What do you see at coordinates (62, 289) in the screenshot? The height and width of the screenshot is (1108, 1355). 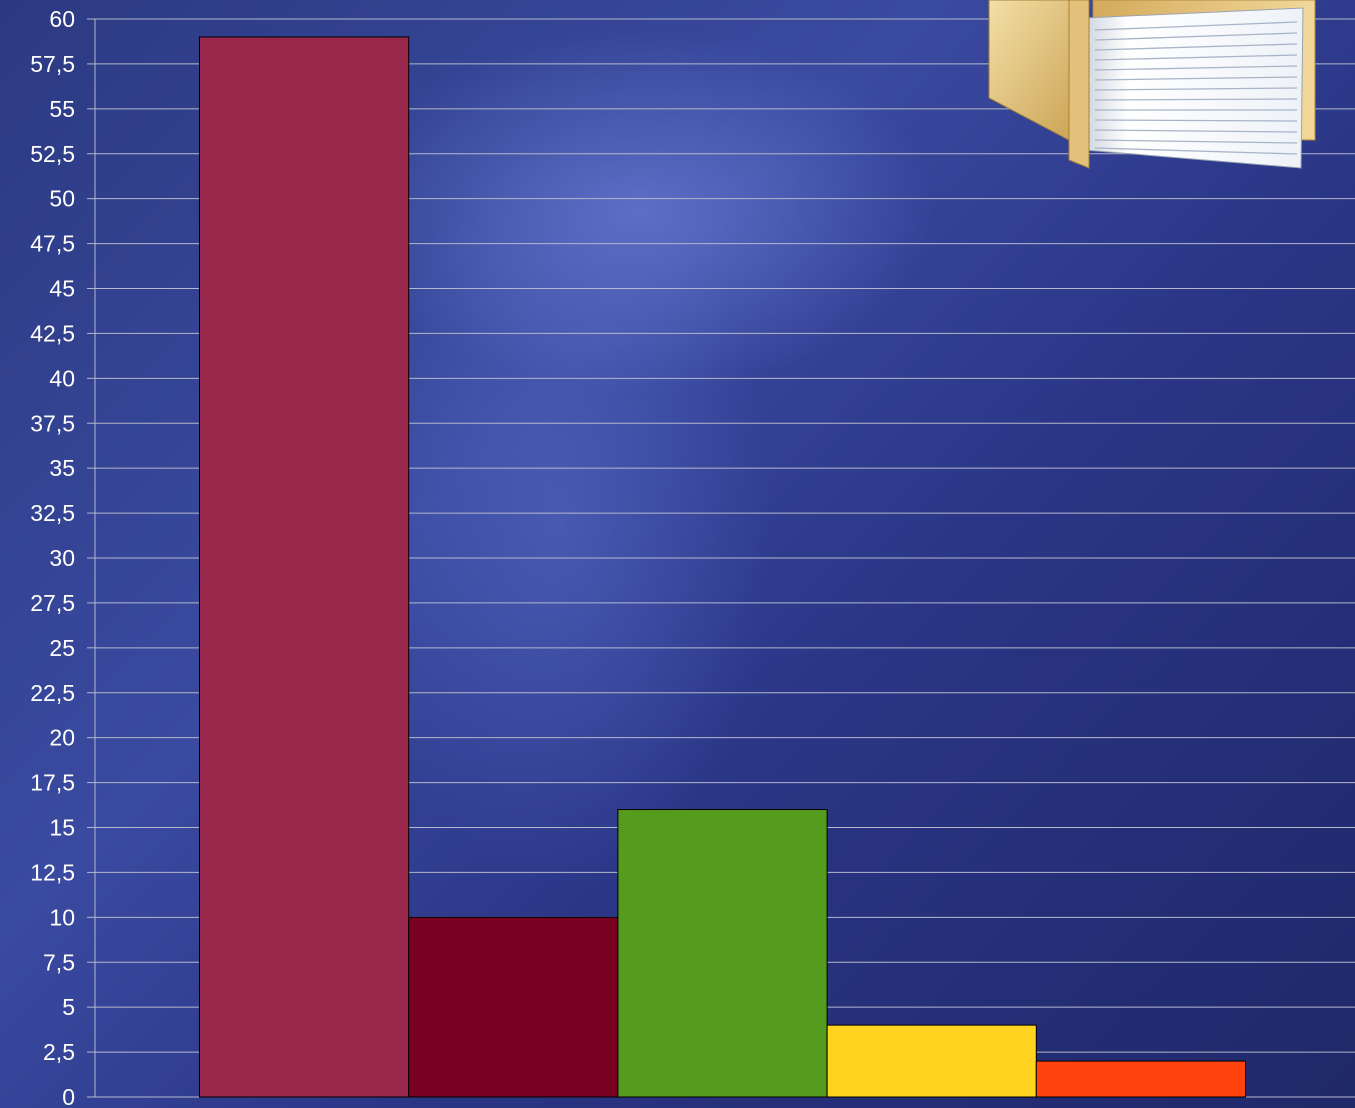 I see `y-tick-label: 45` at bounding box center [62, 289].